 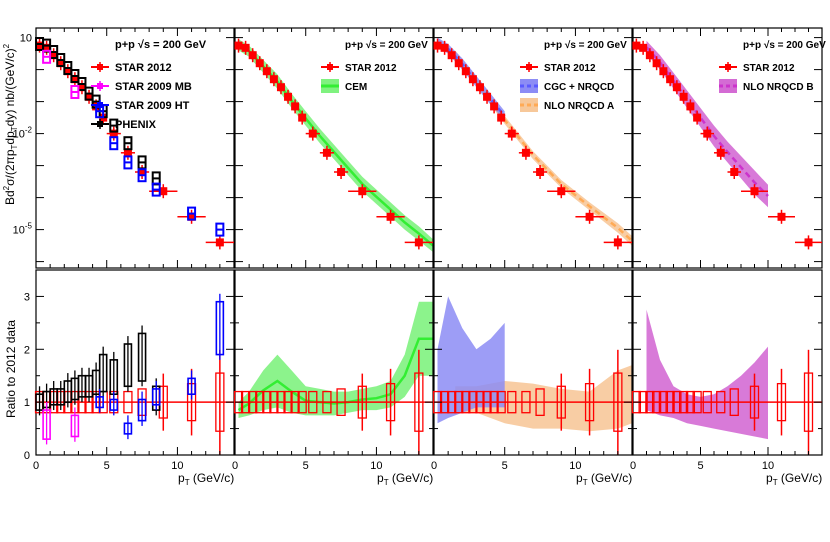 I want to click on legend-label: NLO NRQCD A, so click(x=579, y=106).